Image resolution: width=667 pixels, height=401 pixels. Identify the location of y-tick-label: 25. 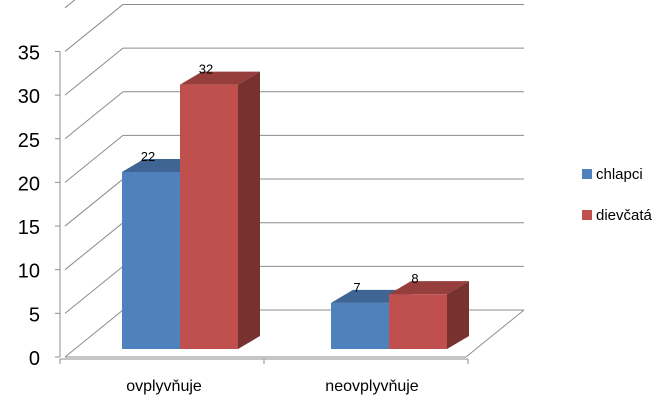
(29, 141).